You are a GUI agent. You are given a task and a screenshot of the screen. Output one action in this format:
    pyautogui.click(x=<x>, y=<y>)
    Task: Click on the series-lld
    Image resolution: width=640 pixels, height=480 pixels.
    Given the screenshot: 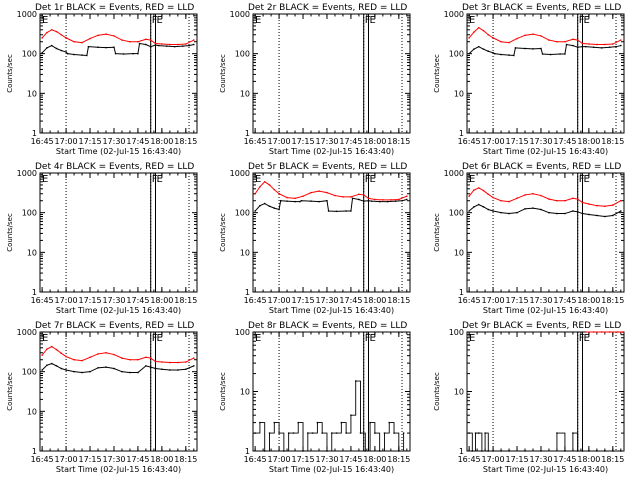 What is the action you would take?
    pyautogui.click(x=118, y=37)
    